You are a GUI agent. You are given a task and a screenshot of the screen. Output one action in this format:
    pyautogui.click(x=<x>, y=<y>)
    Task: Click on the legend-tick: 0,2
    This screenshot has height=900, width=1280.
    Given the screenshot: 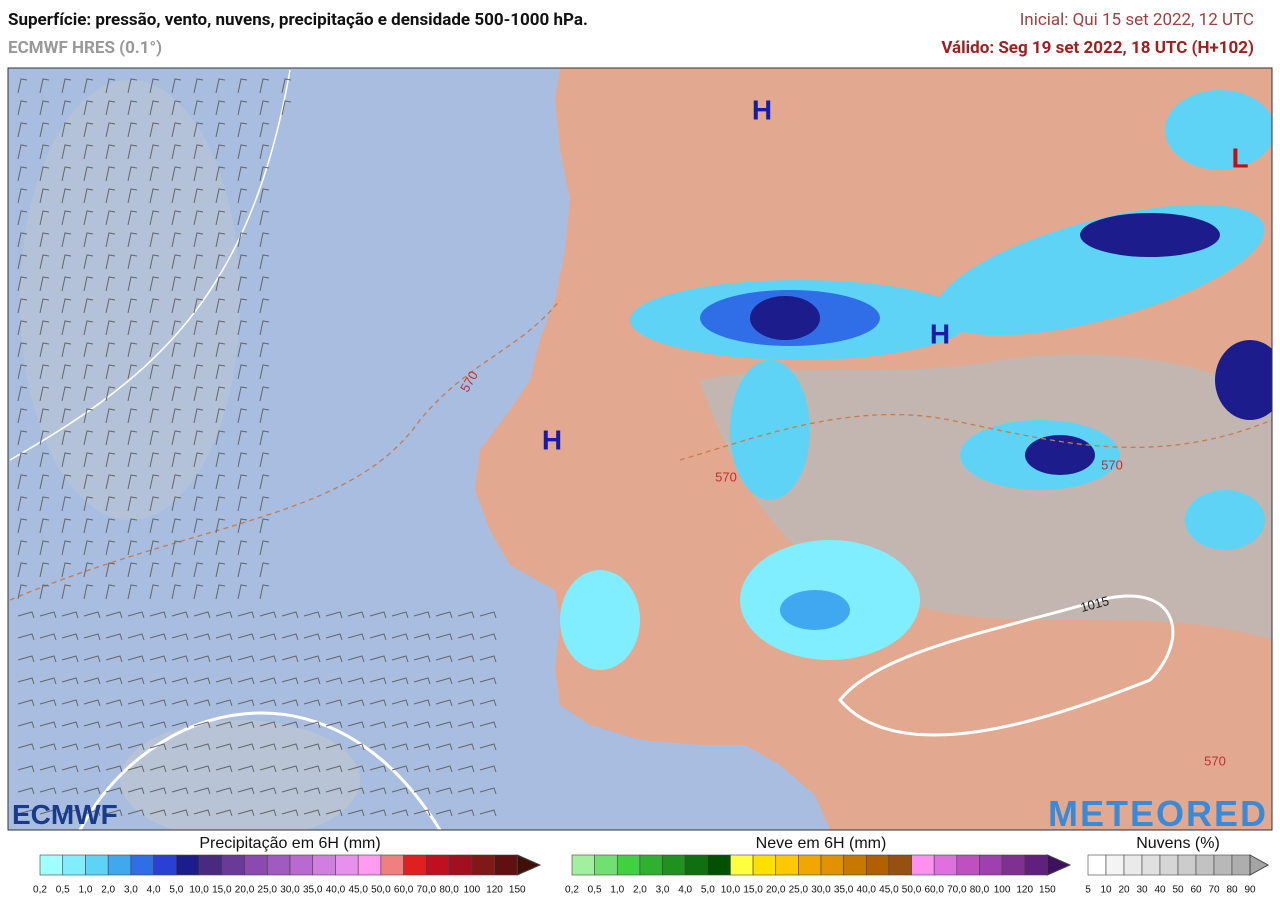 What is the action you would take?
    pyautogui.click(x=40, y=890)
    